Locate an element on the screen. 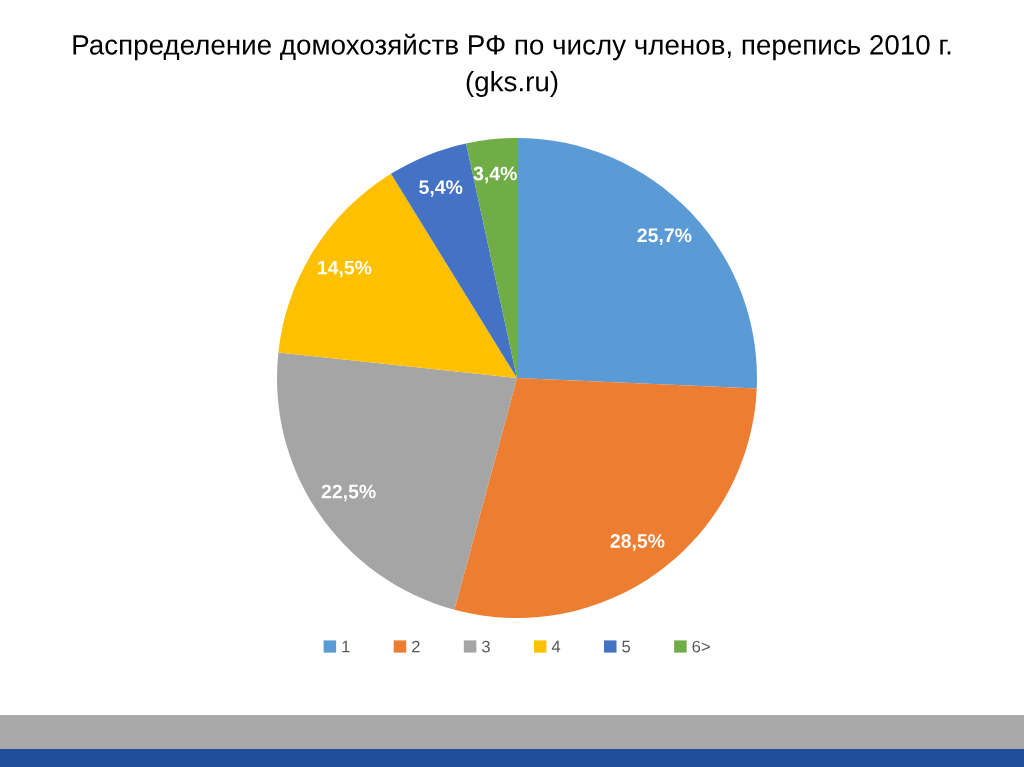 This screenshot has height=767, width=1024. data-label: 5,4% is located at coordinates (441, 188).